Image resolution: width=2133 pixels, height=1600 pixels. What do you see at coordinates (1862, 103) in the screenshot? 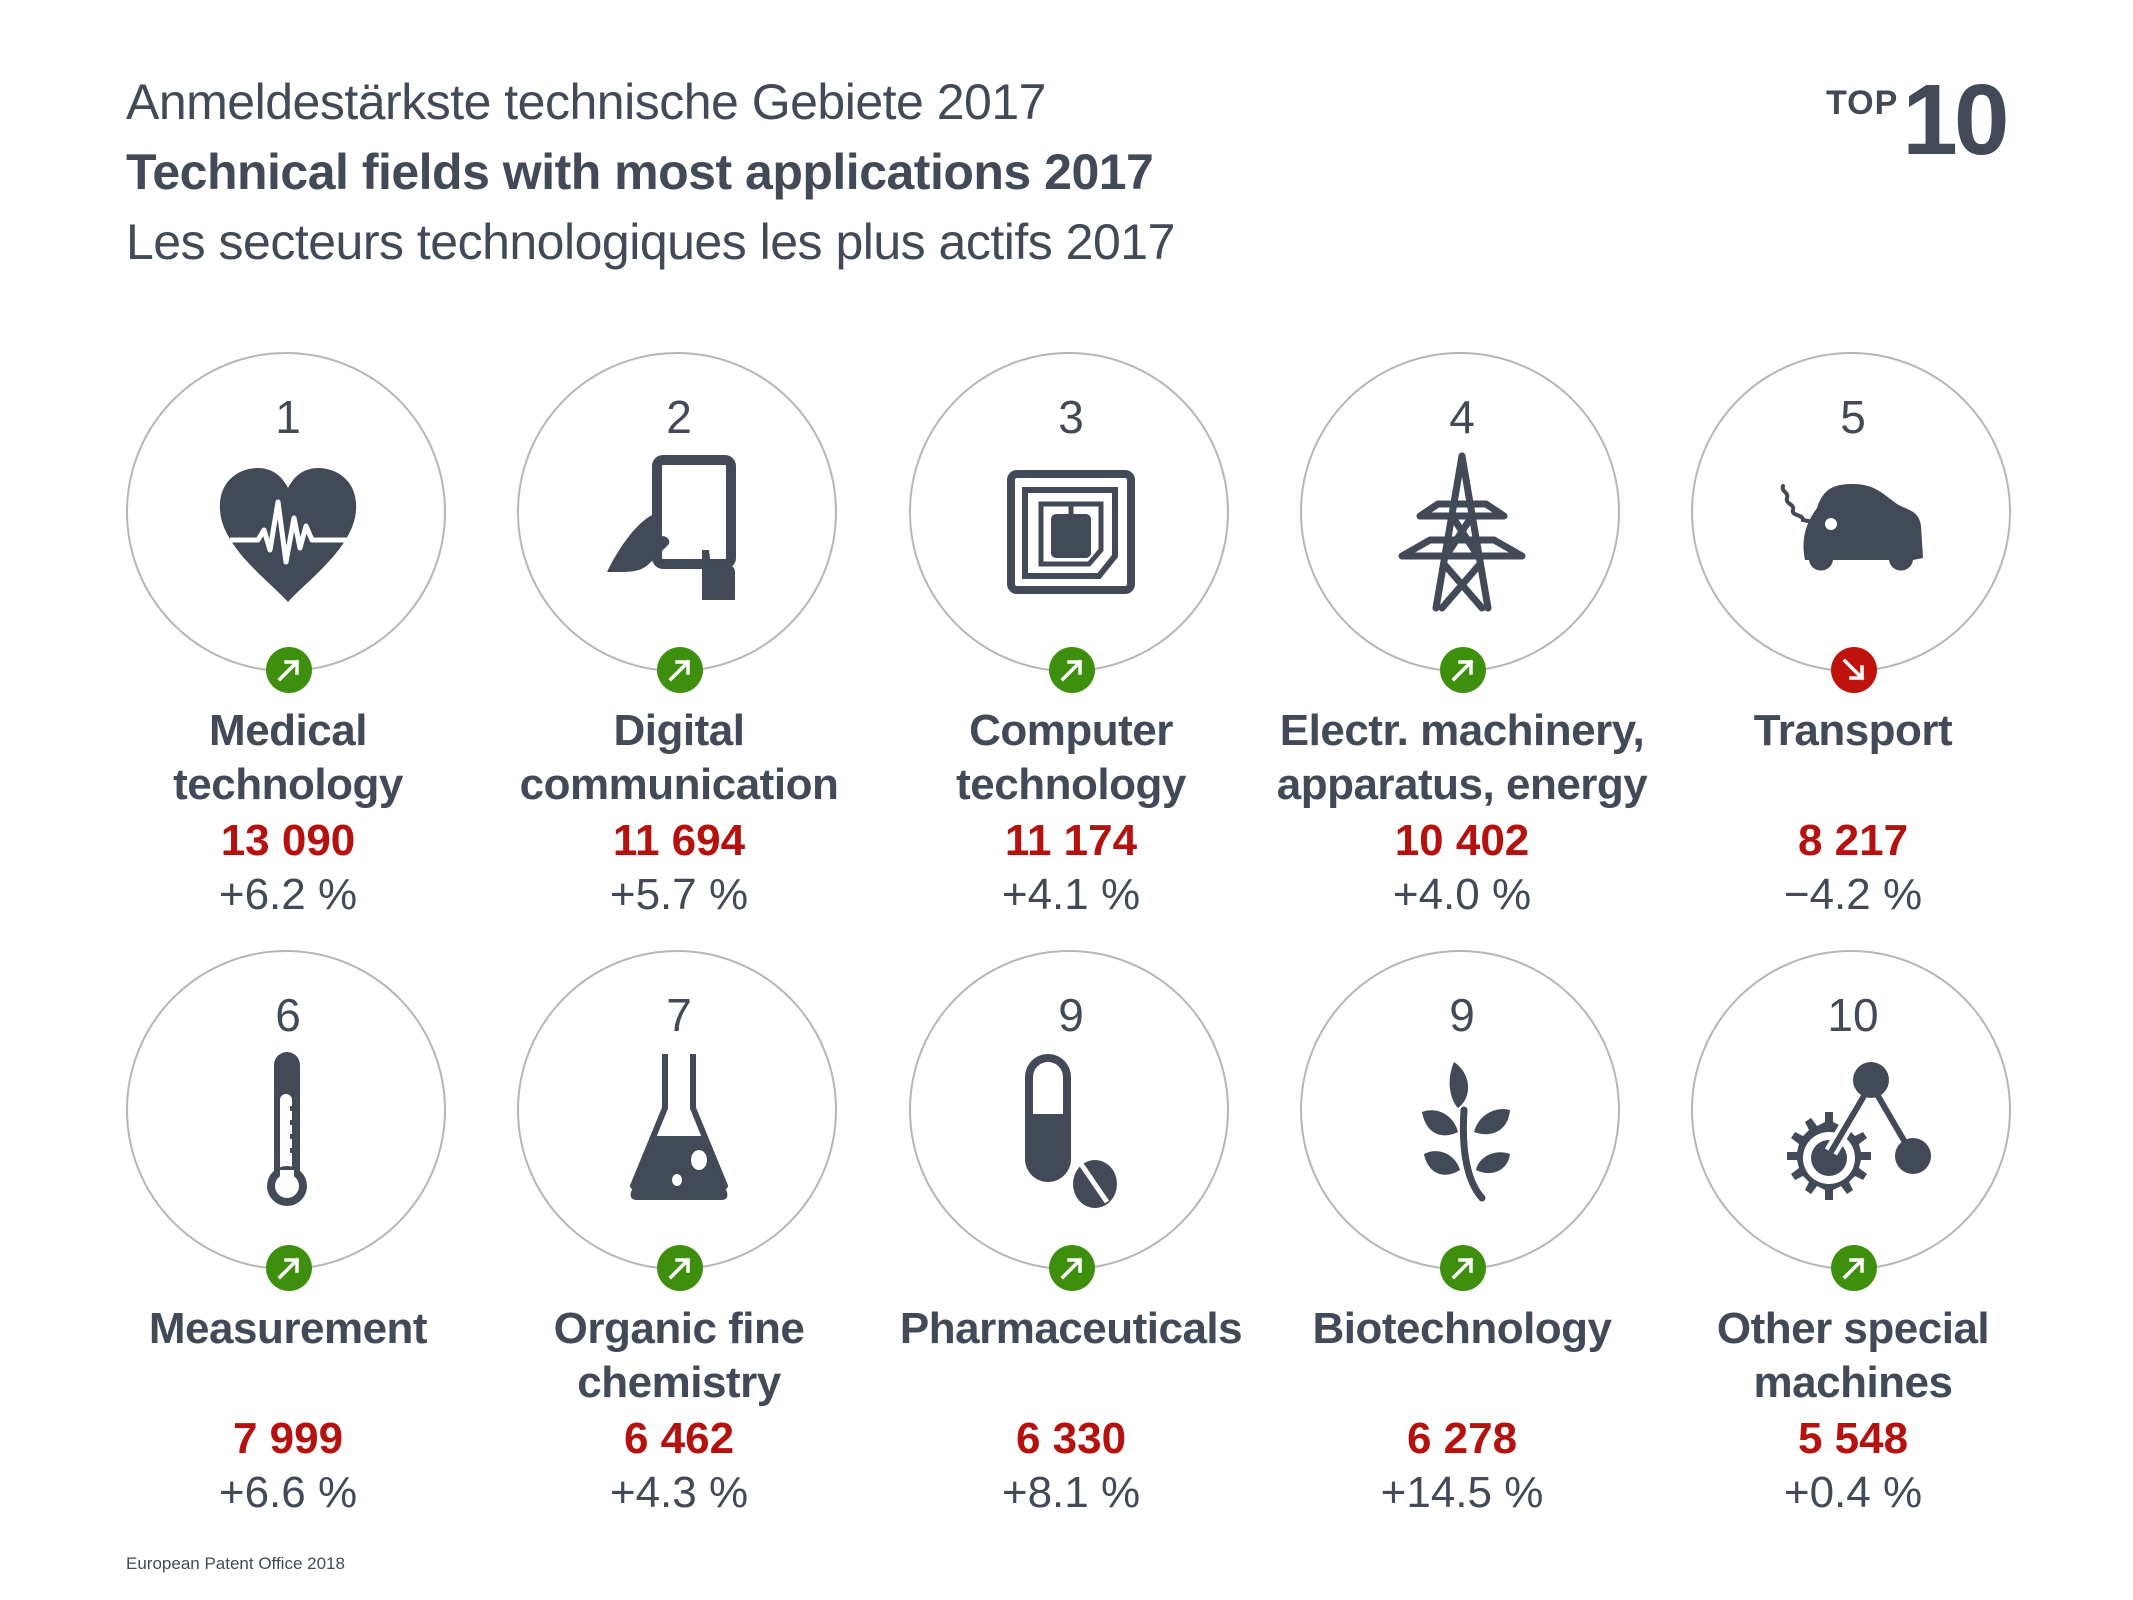
I see `top-label: TOP` at bounding box center [1862, 103].